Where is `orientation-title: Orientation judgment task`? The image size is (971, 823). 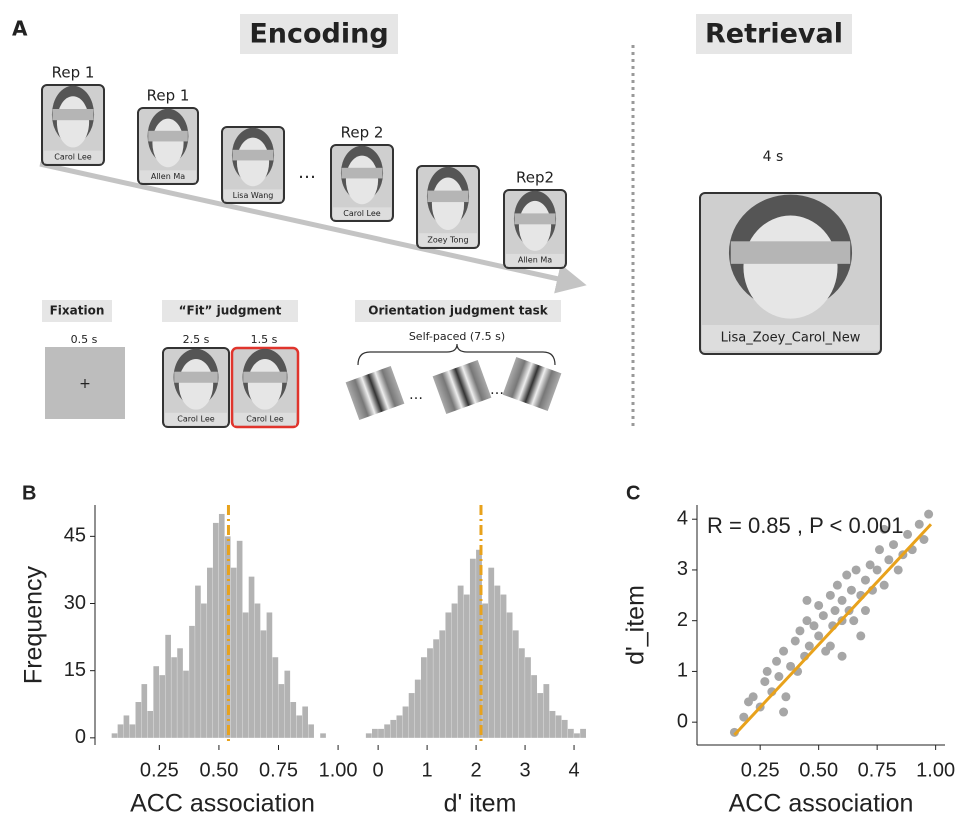 orientation-title: Orientation judgment task is located at coordinates (458, 311).